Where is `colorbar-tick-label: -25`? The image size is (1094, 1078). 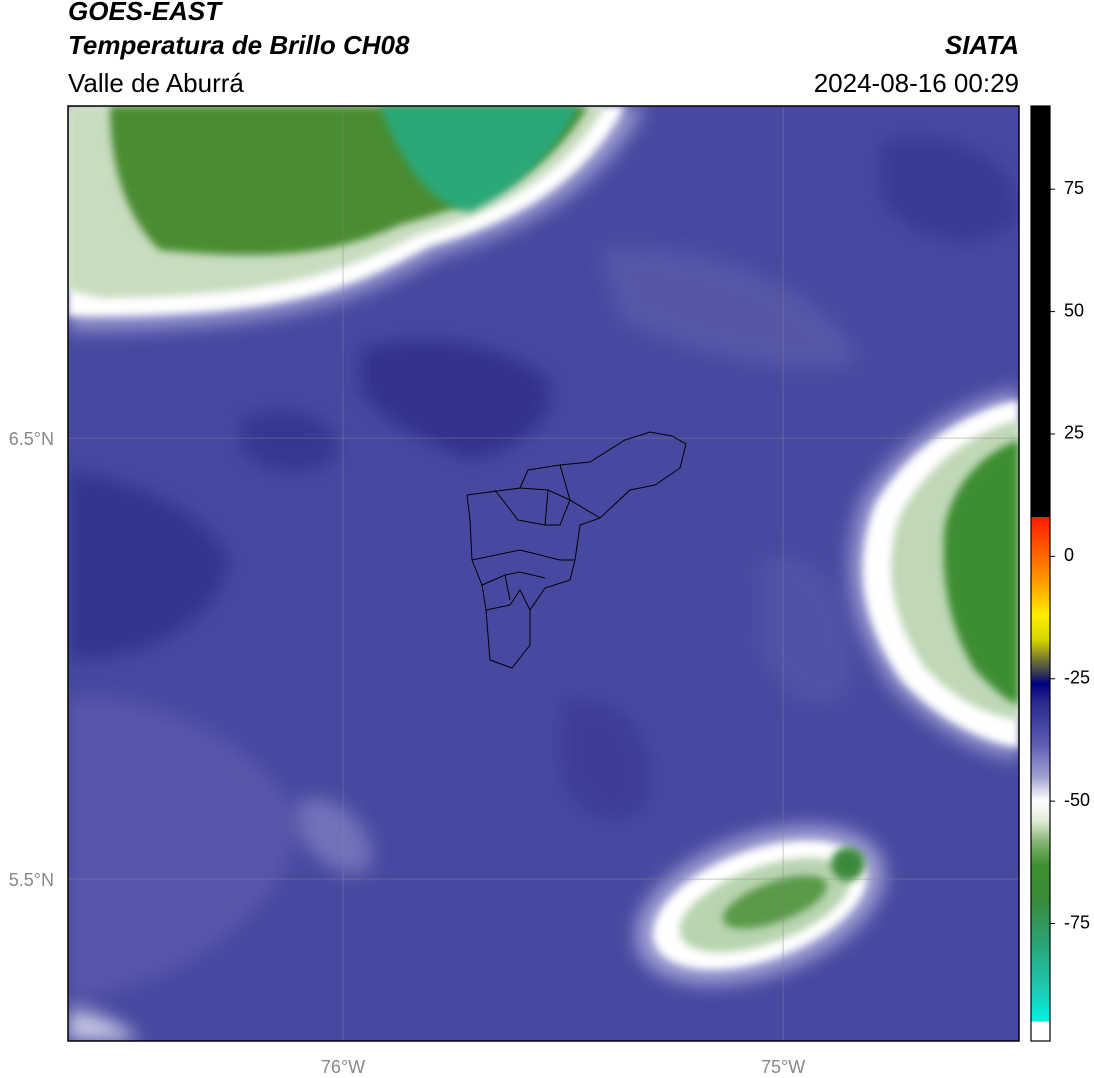 colorbar-tick-label: -25 is located at coordinates (1077, 677).